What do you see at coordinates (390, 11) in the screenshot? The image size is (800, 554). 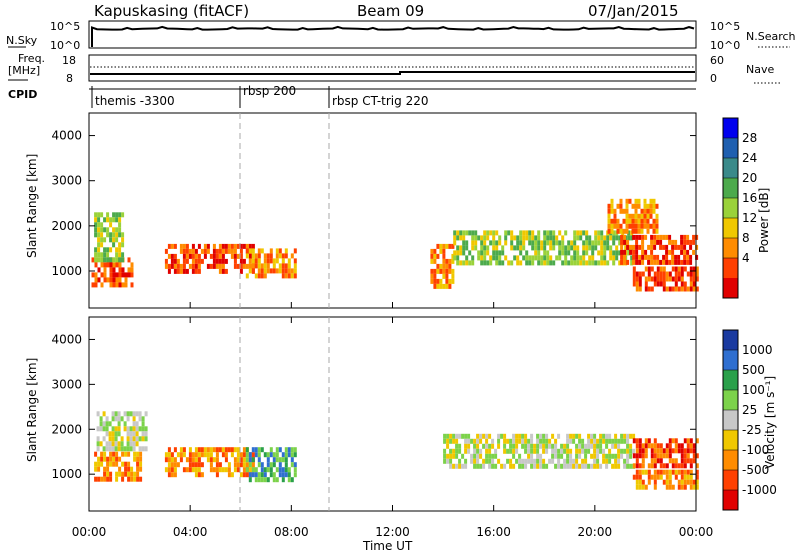 I see `beam-title: Beam 09` at bounding box center [390, 11].